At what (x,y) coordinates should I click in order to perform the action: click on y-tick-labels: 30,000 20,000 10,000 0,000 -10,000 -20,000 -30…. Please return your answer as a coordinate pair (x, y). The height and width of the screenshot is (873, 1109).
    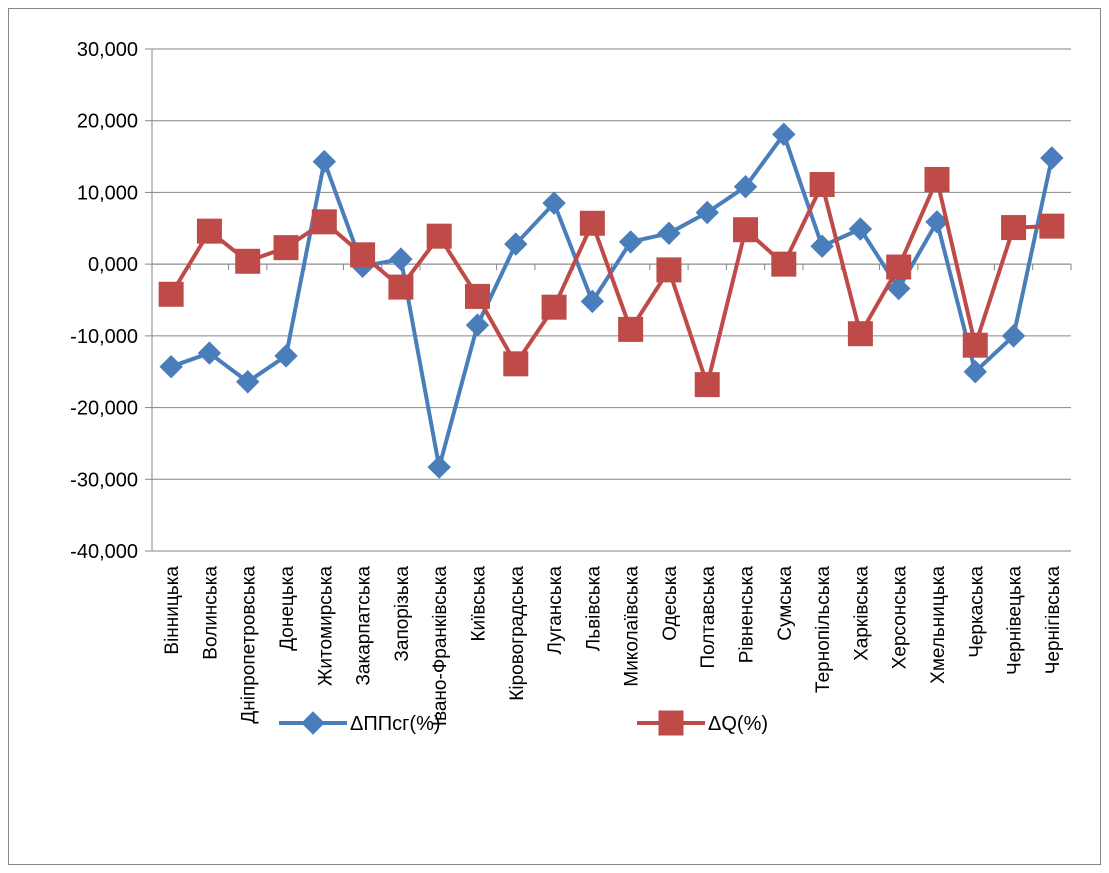
    Looking at the image, I should click on (104, 301).